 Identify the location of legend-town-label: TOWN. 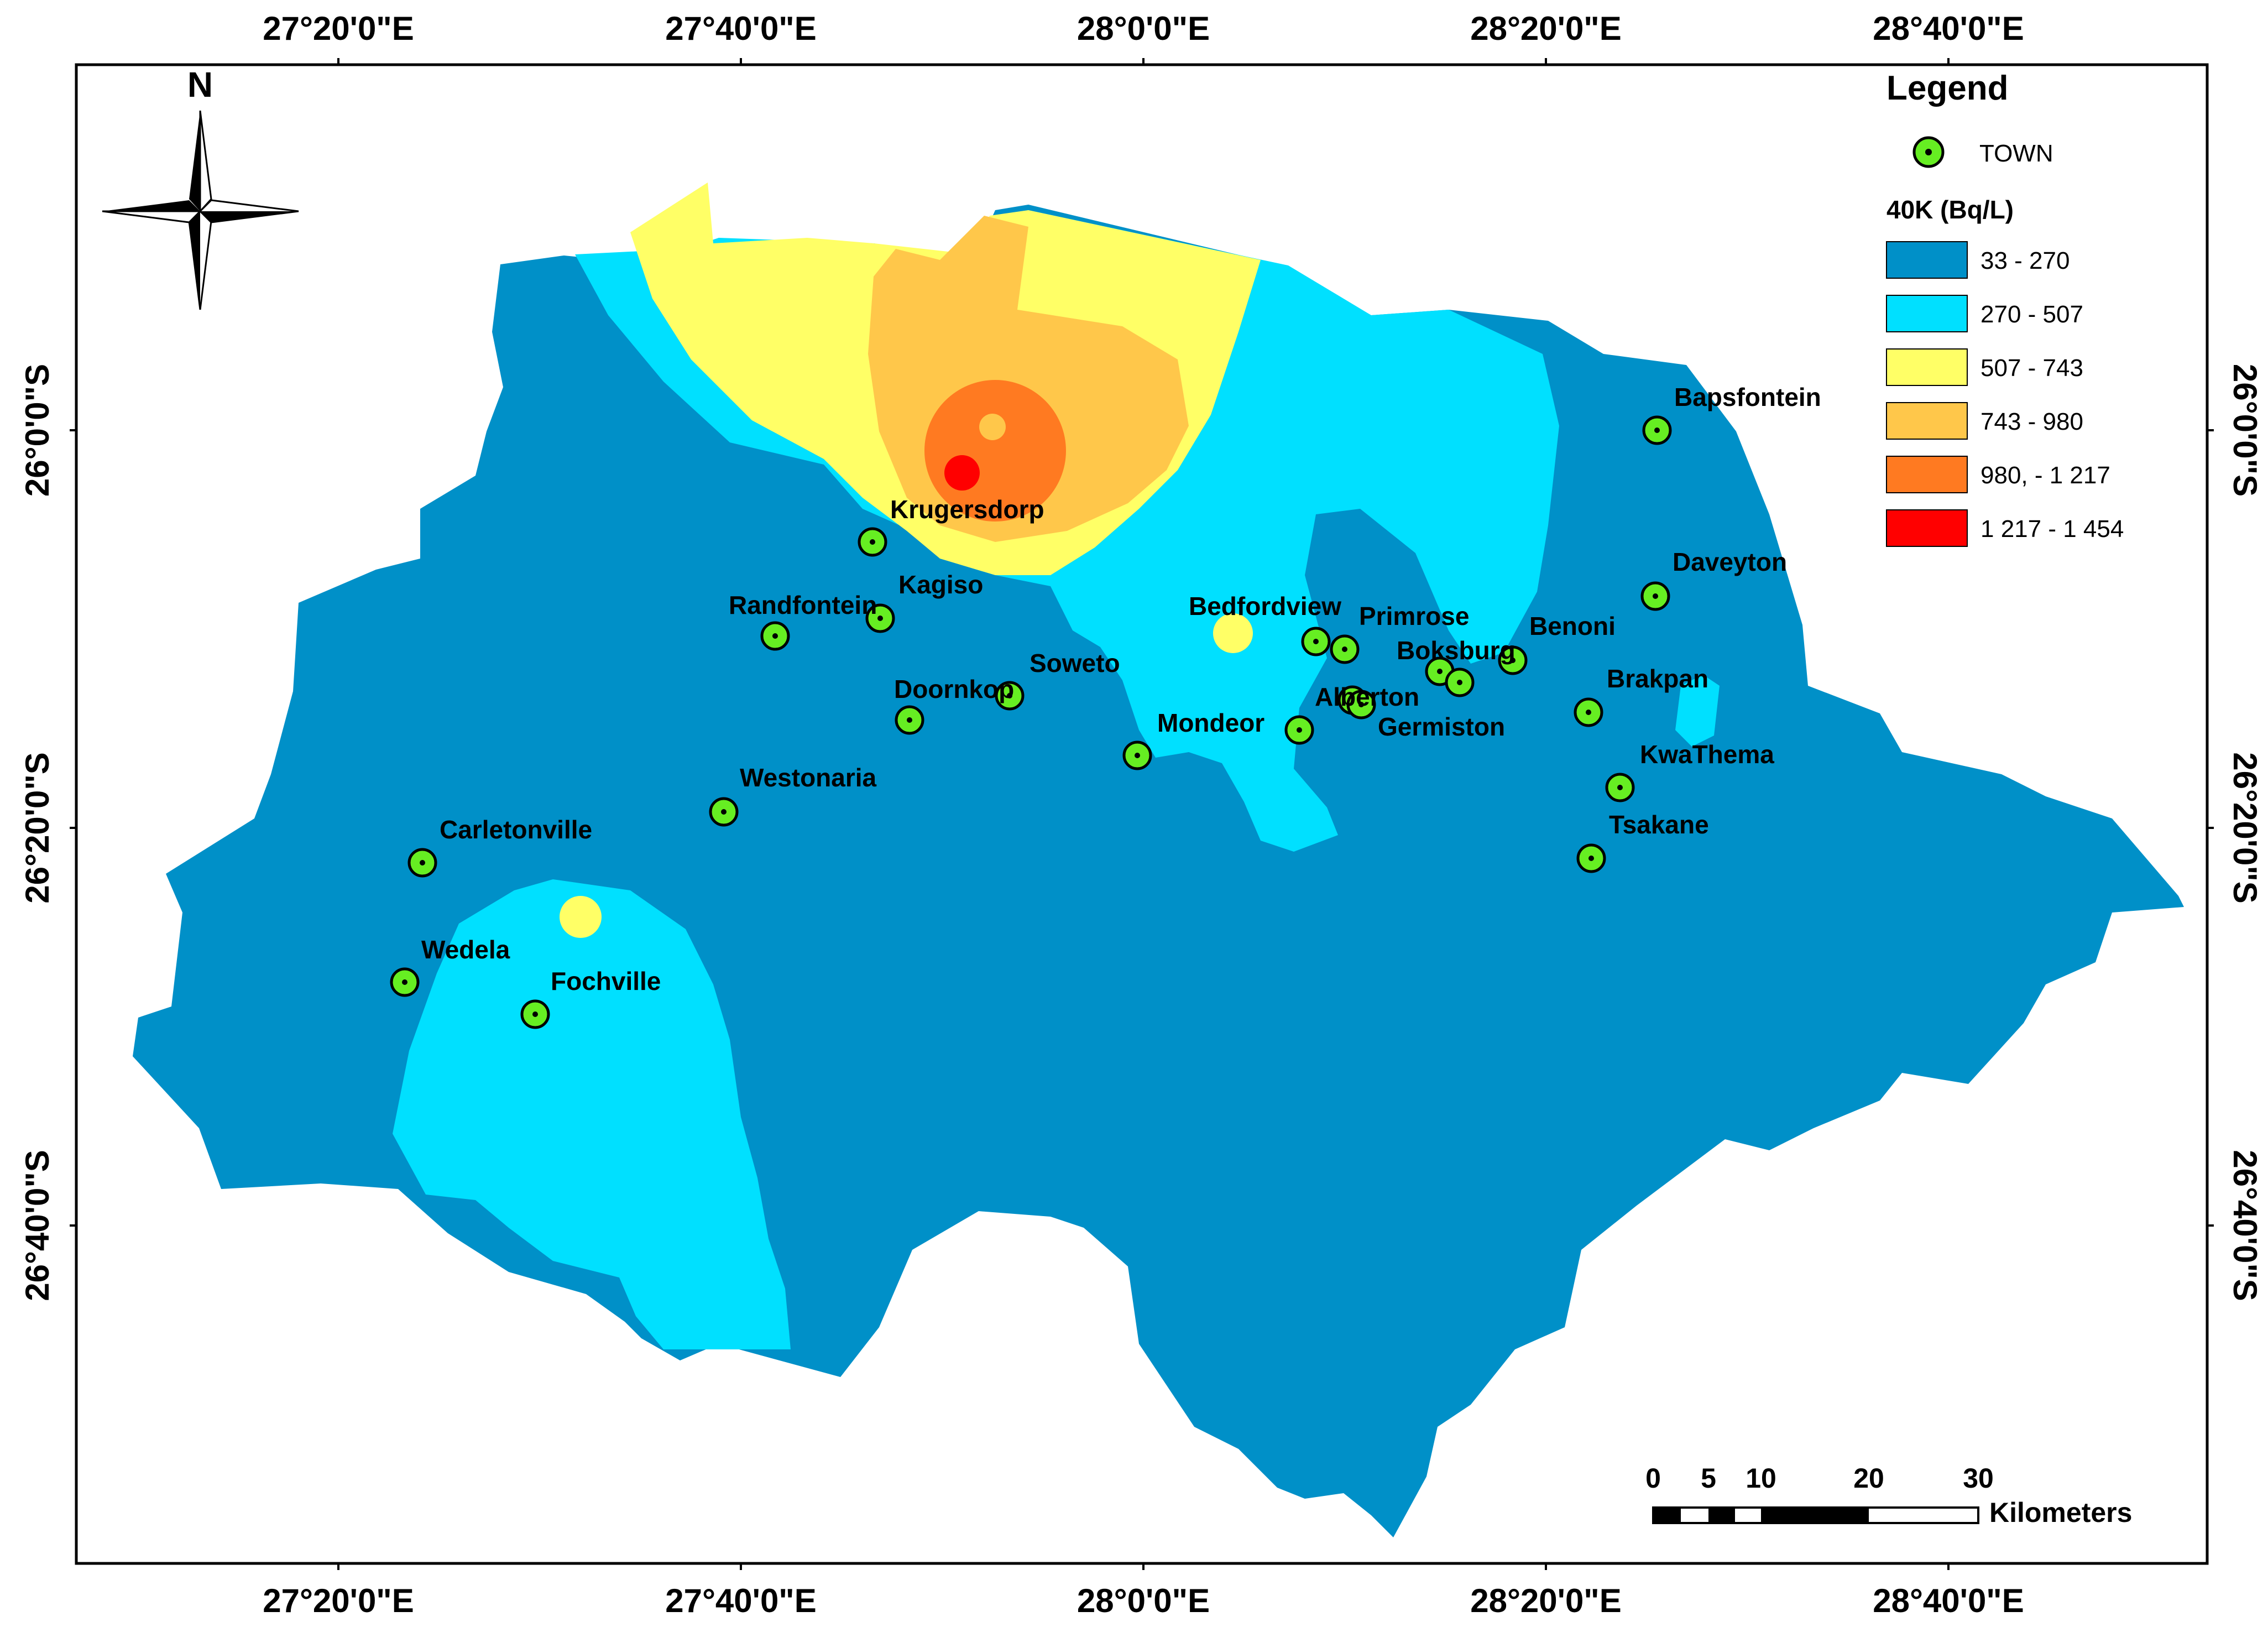
(2016, 153).